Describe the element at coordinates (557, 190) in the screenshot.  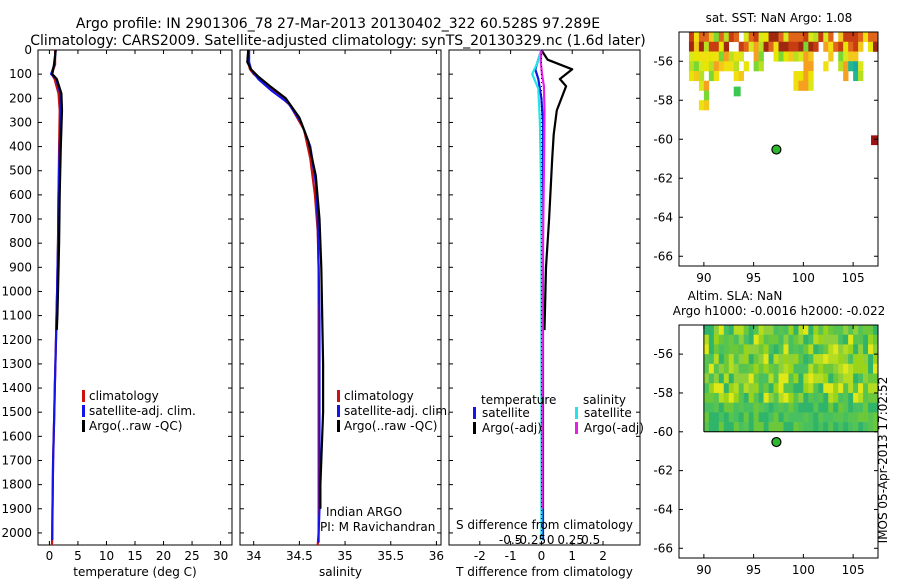
I see `diff-series-temperature-argo-adj-` at that location.